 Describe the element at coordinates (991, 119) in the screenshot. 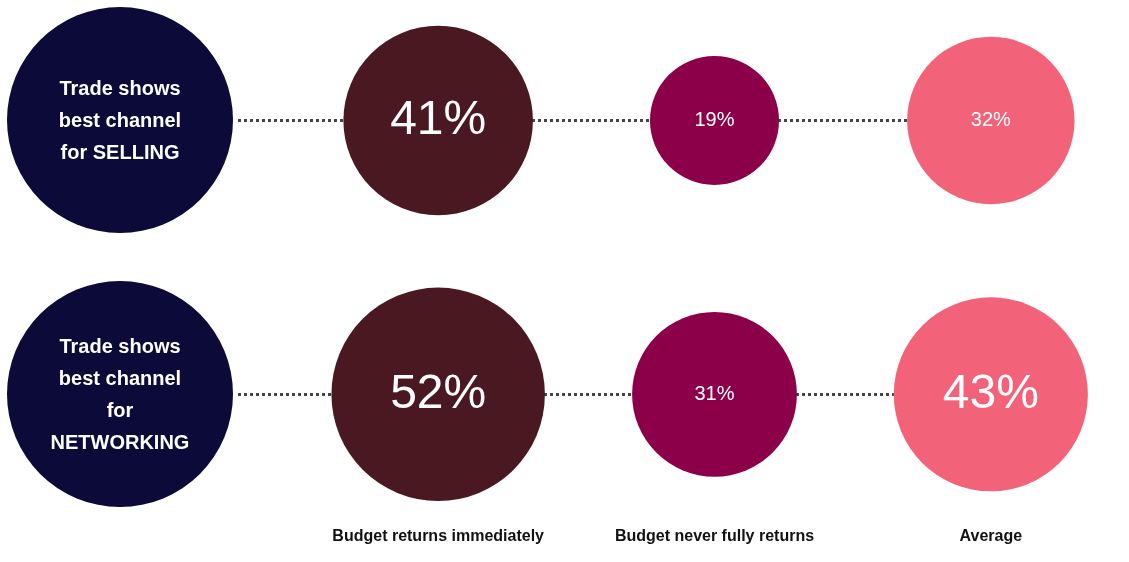

I see `data-label: 32%` at that location.